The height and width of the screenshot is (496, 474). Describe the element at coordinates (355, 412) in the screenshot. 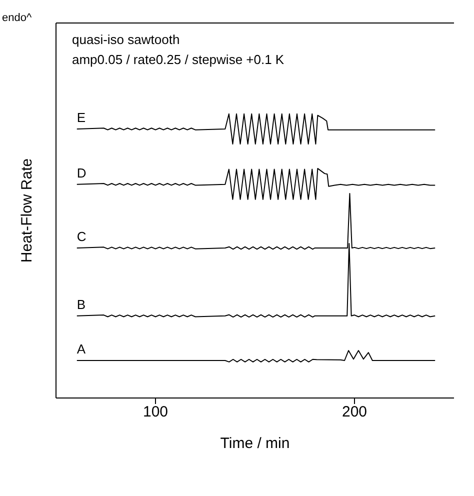

I see `x-tick-label: 200` at that location.